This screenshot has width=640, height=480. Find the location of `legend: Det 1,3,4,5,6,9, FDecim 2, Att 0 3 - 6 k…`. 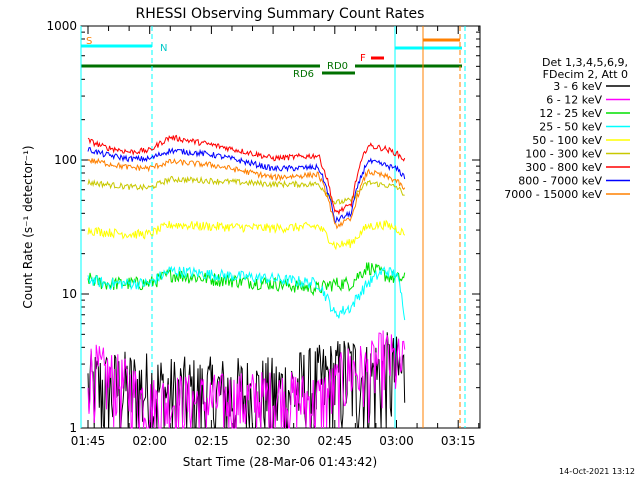

legend: Det 1,3,4,5,6,9, FDecim 2, Att 0 3 - 6 k… is located at coordinates (567, 128).